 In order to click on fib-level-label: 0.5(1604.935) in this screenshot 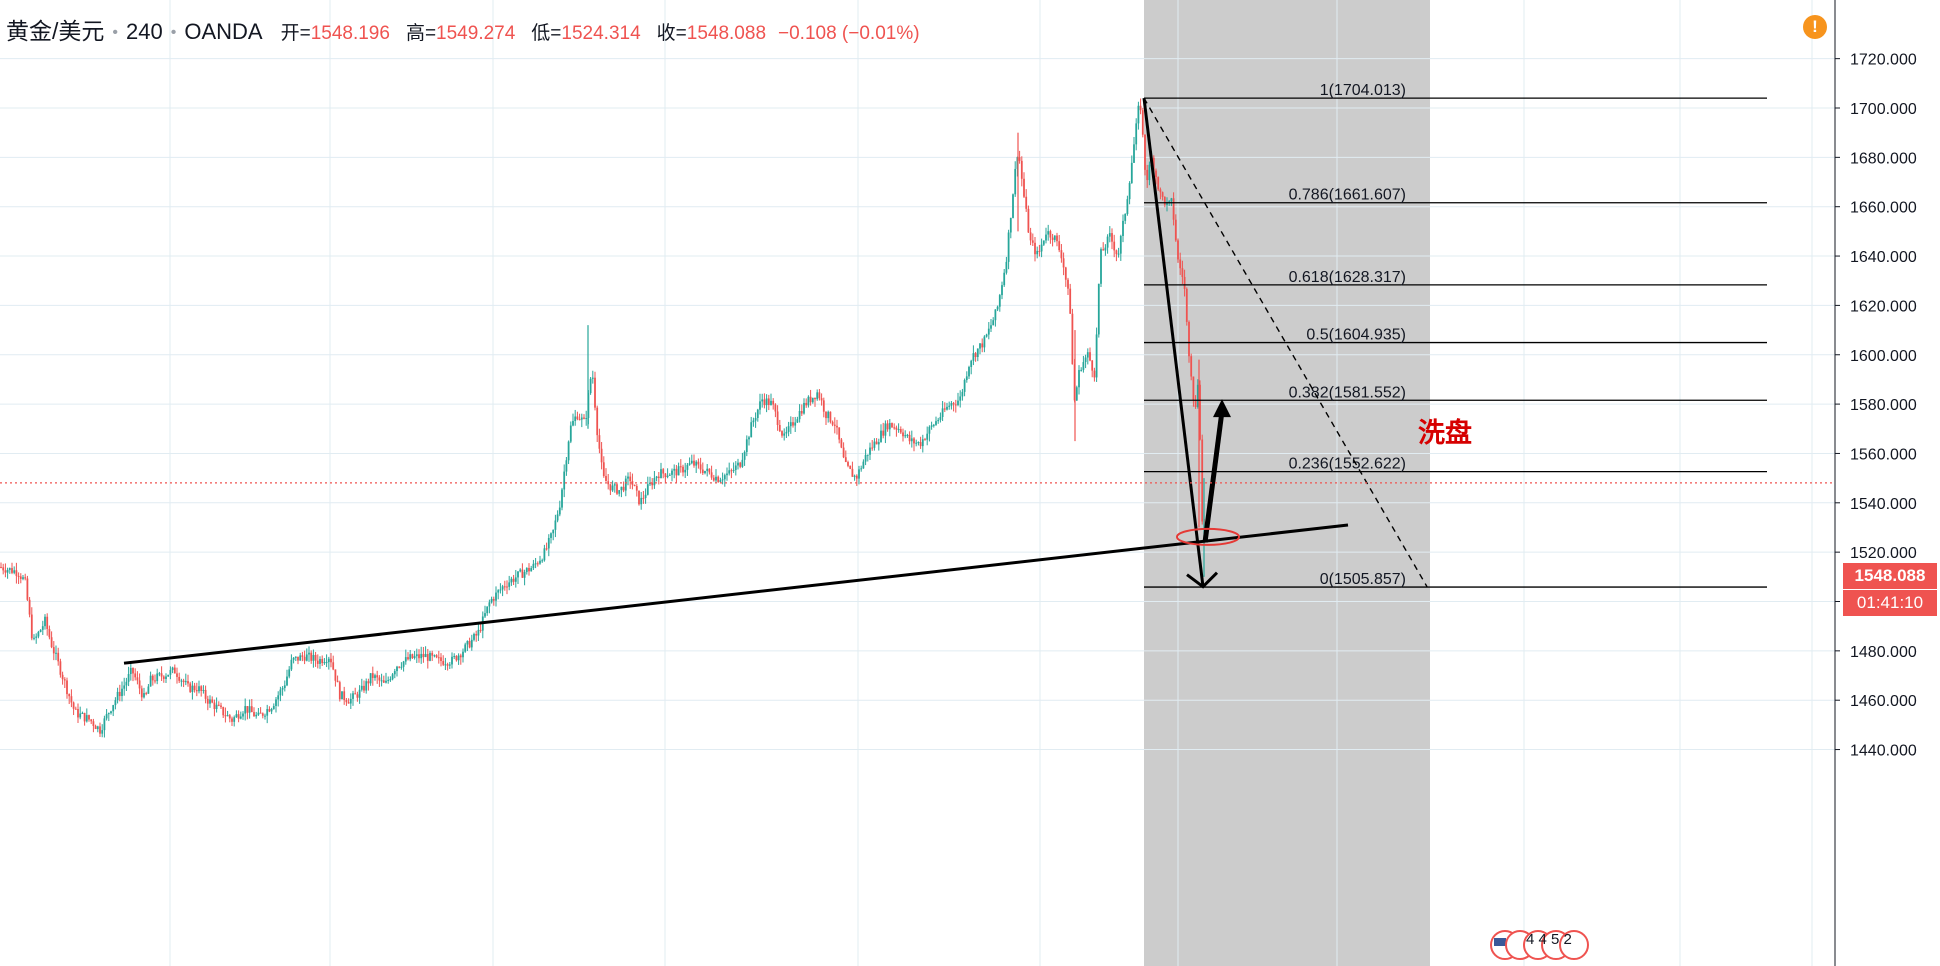, I will do `click(1356, 335)`.